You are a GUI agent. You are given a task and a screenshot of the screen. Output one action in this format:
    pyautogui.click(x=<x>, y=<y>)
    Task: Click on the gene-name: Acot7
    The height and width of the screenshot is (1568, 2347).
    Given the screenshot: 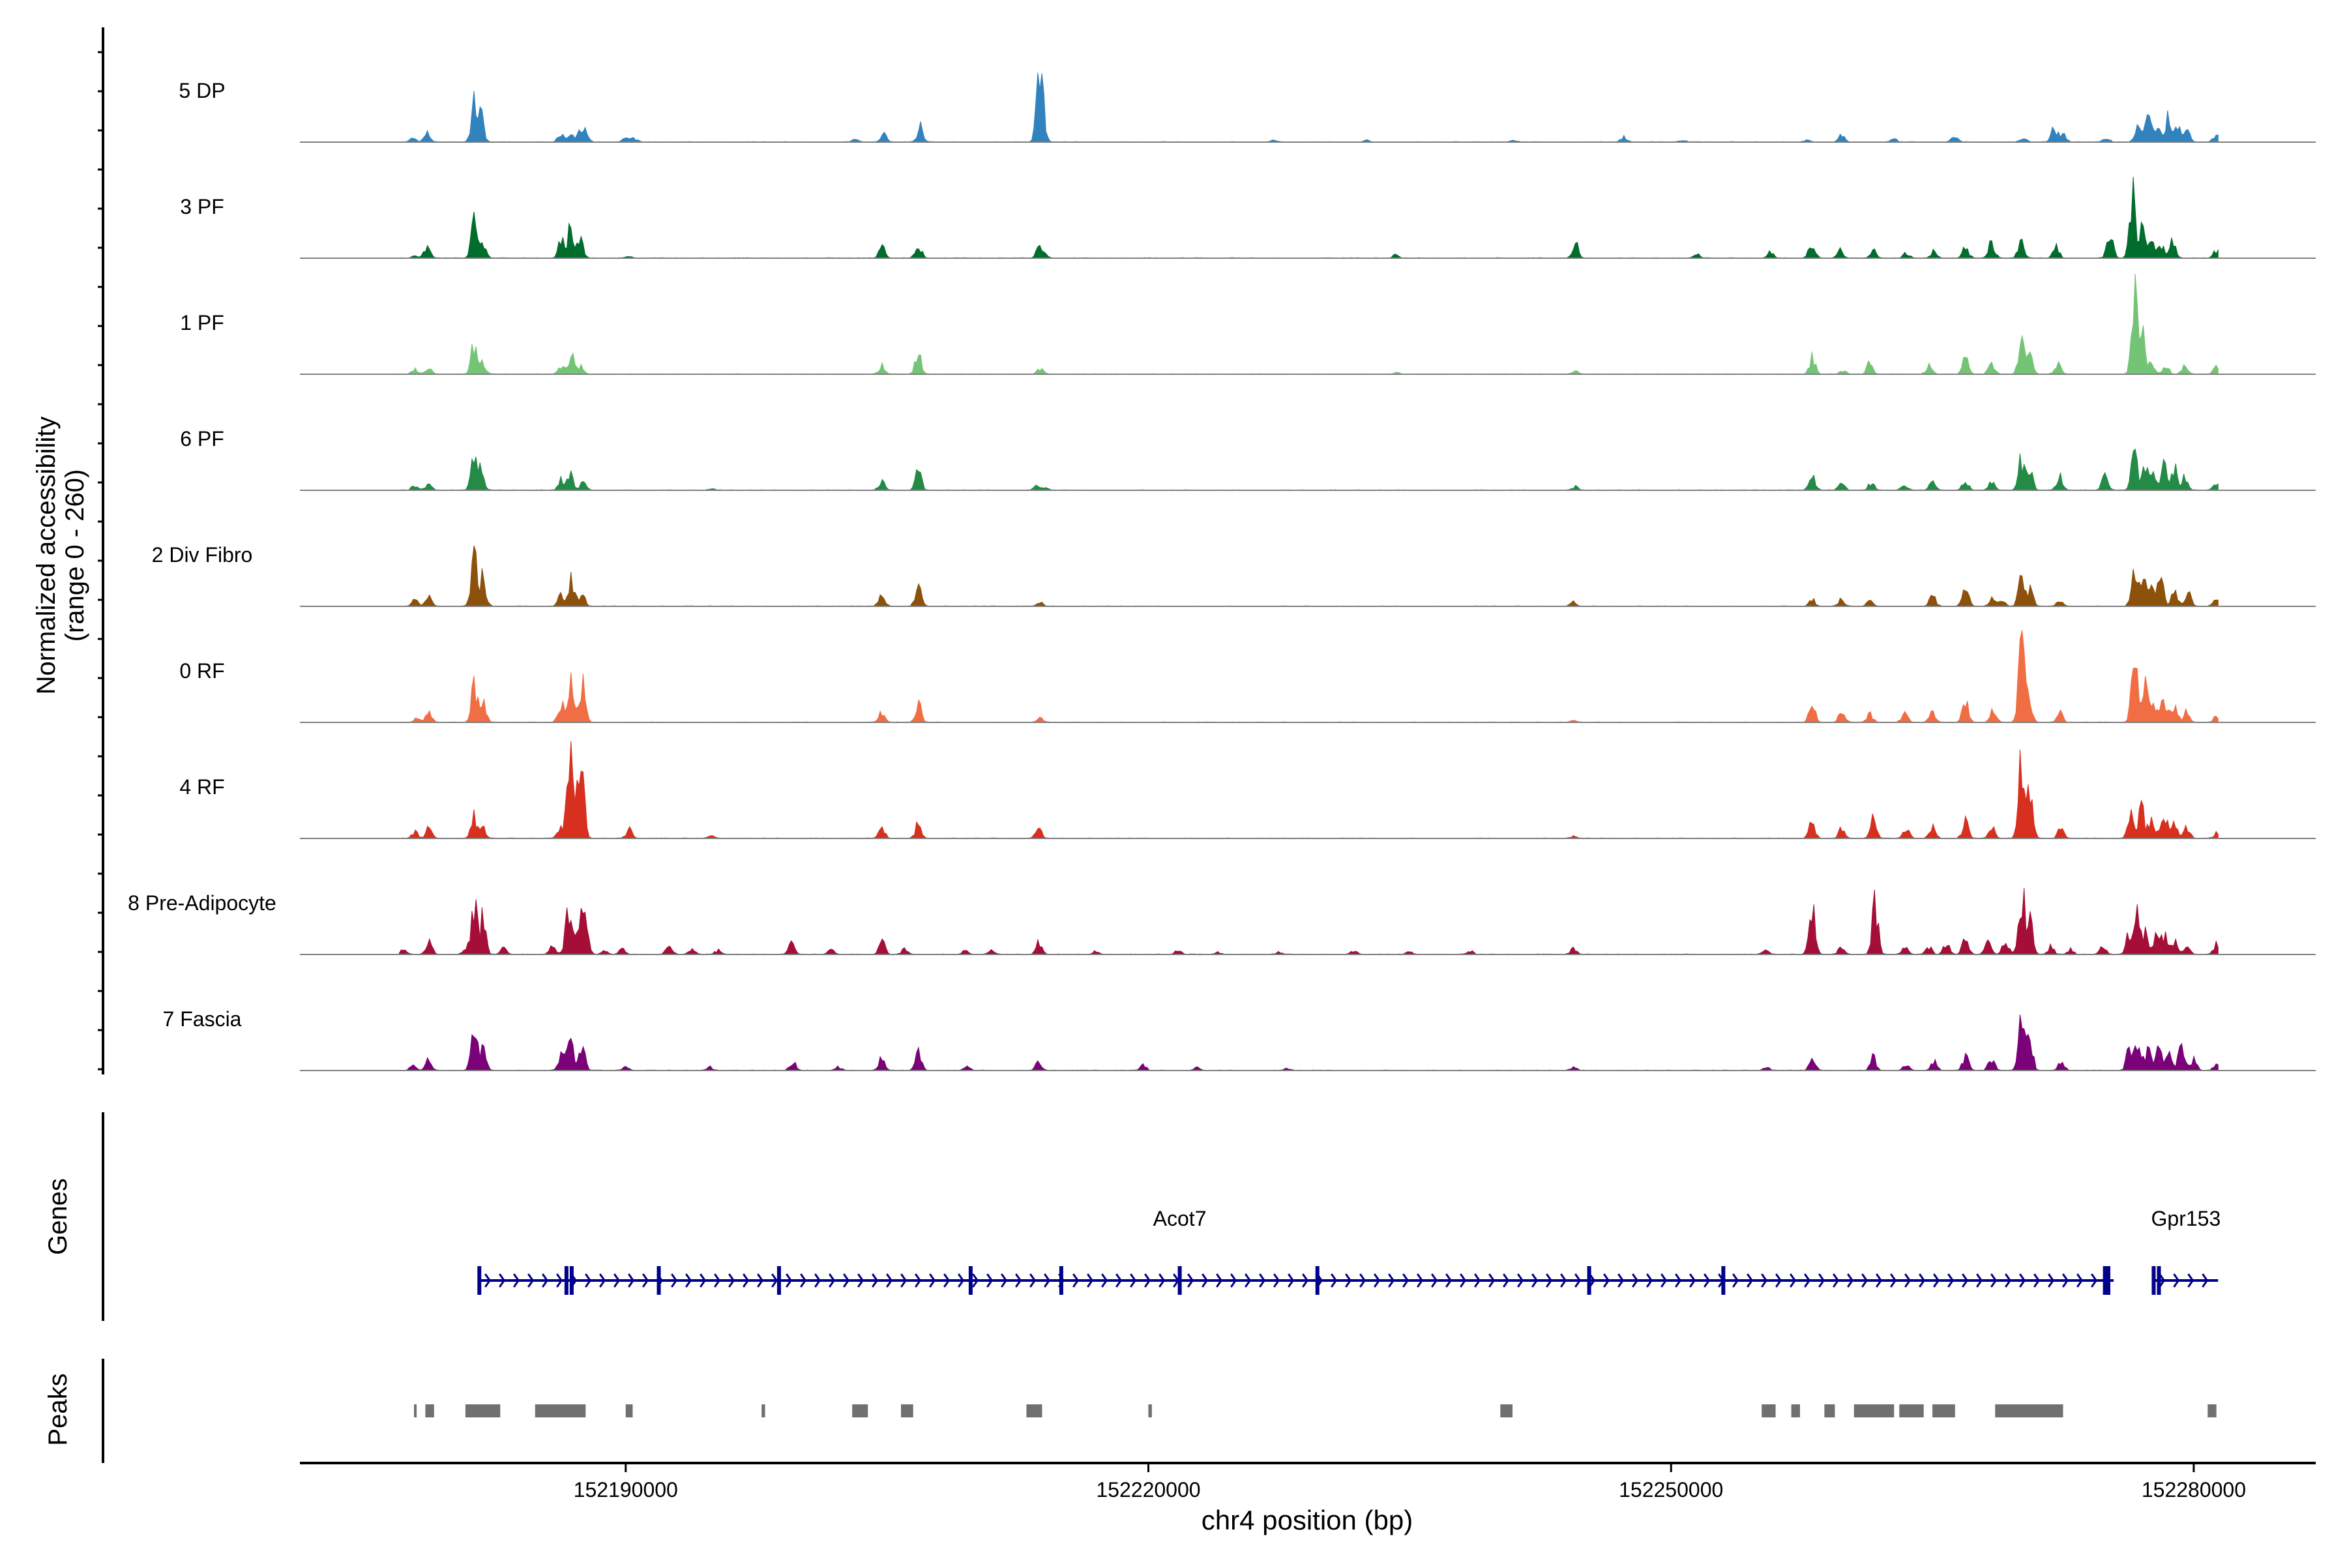 What is the action you would take?
    pyautogui.click(x=1180, y=1218)
    